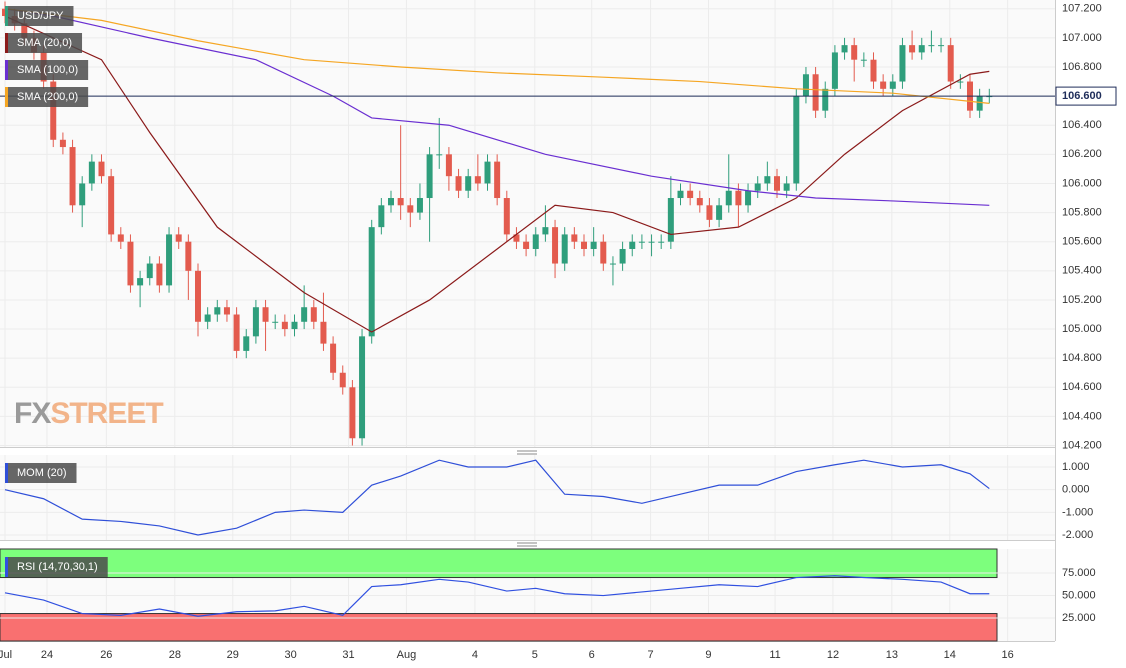  I want to click on y-tick-label: 105.400, so click(1082, 271).